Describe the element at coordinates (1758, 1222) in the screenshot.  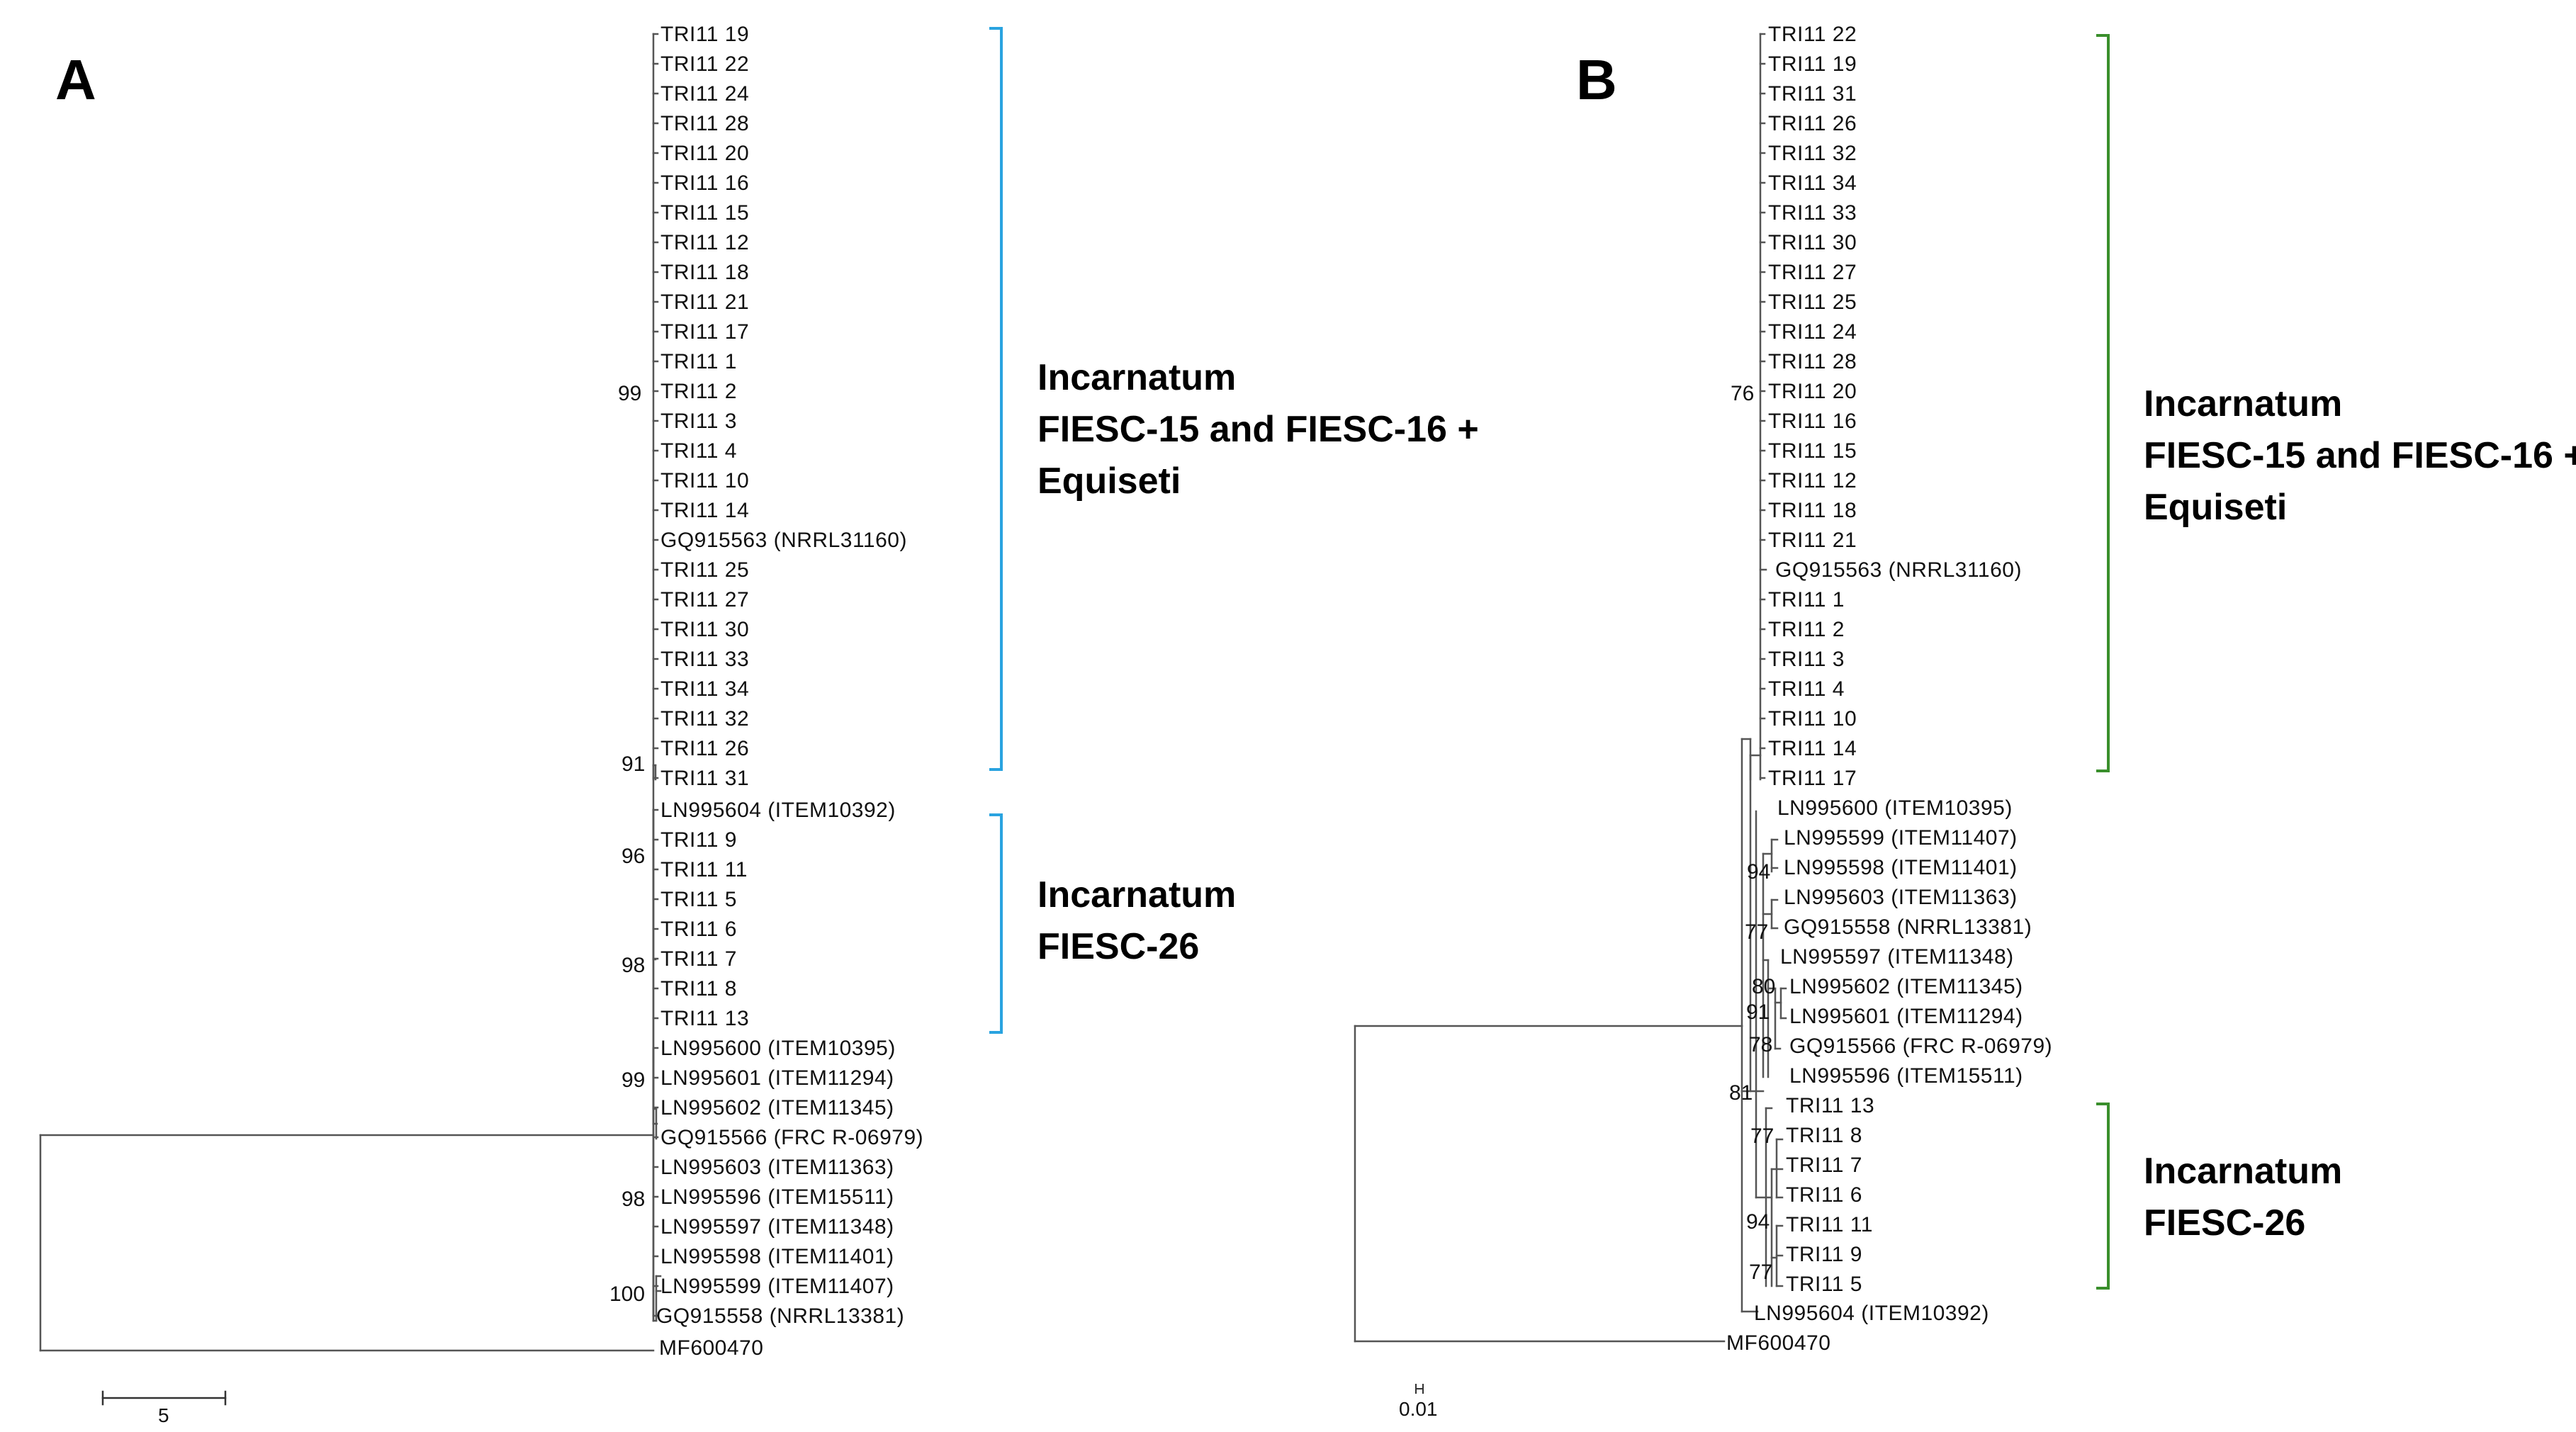
I see `bootstrap-value: 94` at that location.